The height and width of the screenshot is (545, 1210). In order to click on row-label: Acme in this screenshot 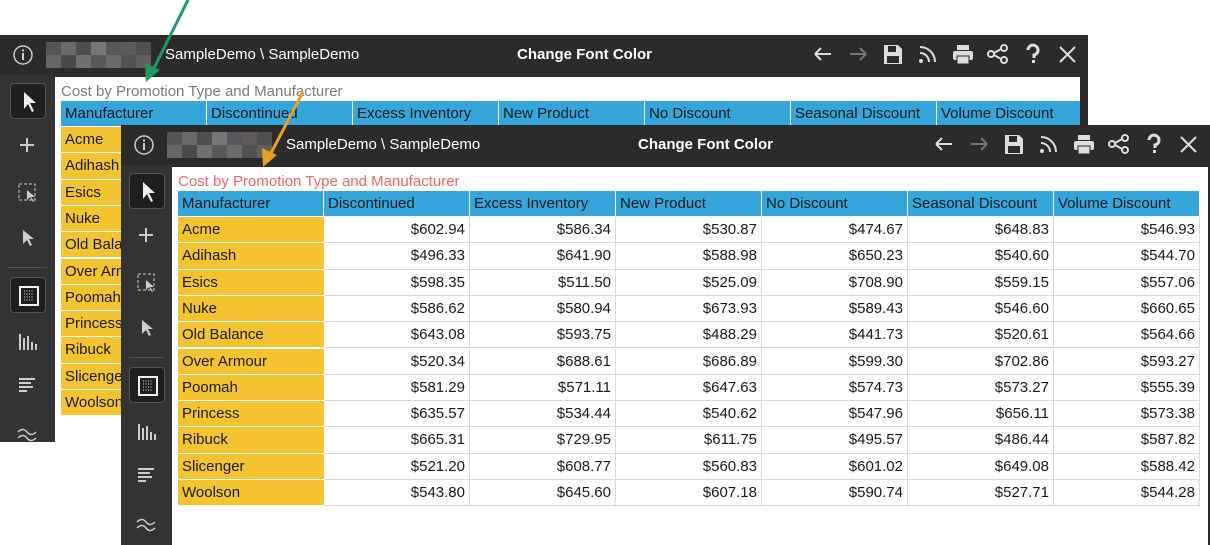, I will do `click(251, 230)`.